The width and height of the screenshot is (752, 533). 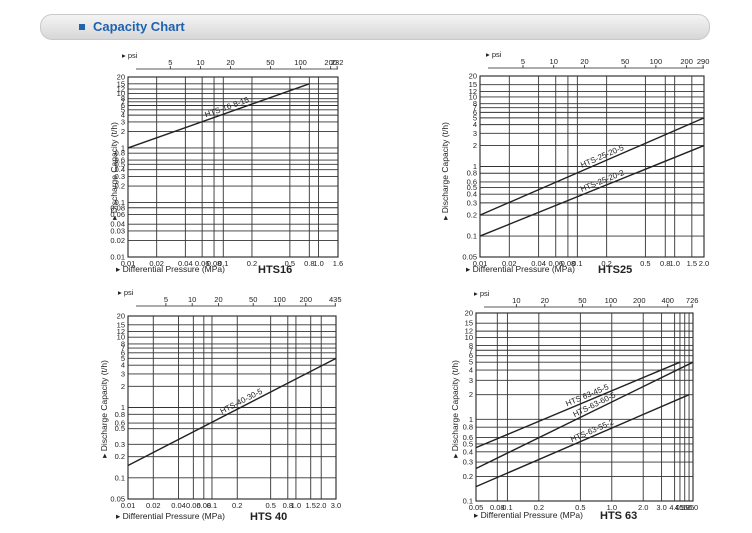 I want to click on plot-frame, so click(x=584, y=407).